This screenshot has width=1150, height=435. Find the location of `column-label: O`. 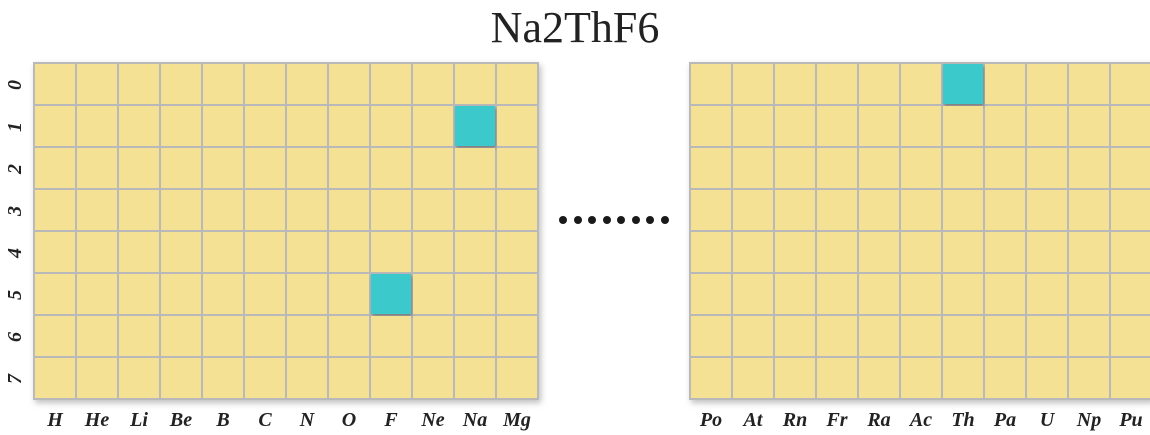

column-label: O is located at coordinates (349, 420).